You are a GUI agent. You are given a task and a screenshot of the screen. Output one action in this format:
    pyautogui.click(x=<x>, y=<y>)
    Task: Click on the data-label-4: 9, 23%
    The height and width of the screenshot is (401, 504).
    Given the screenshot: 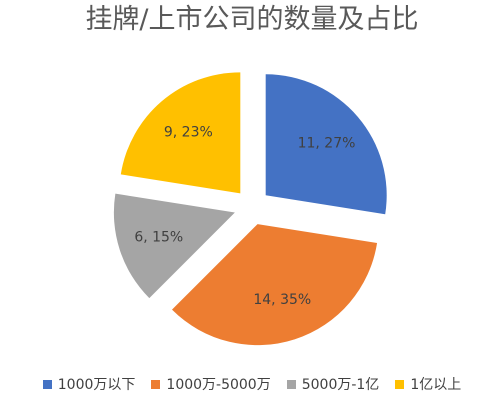 What is the action you would take?
    pyautogui.click(x=188, y=132)
    